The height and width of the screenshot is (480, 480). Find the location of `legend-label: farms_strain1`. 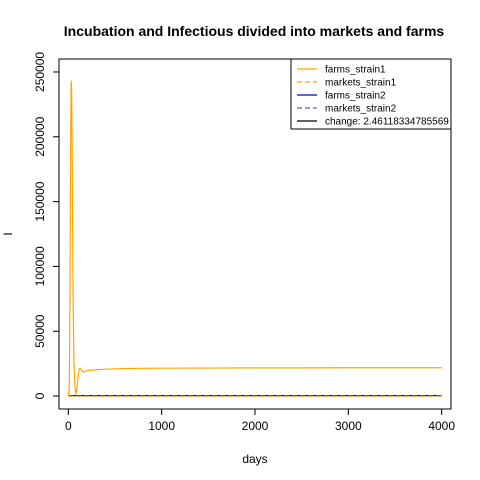

legend-label: farms_strain1 is located at coordinates (355, 70).